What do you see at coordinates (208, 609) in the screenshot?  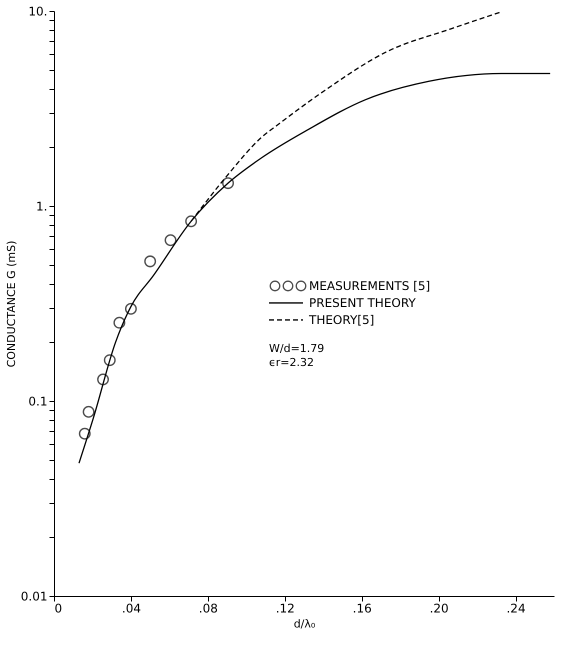 I see `x-tick-label: .08` at bounding box center [208, 609].